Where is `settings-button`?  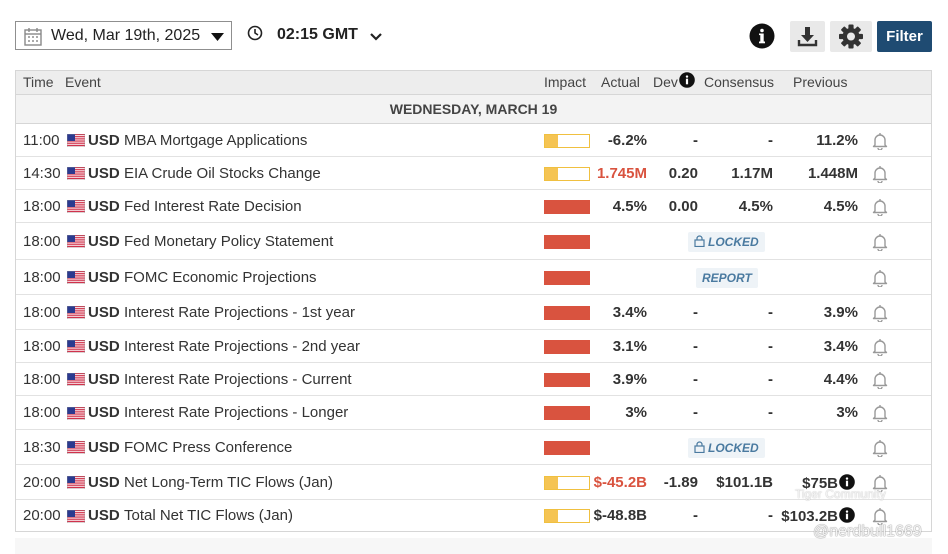
settings-button is located at coordinates (851, 36).